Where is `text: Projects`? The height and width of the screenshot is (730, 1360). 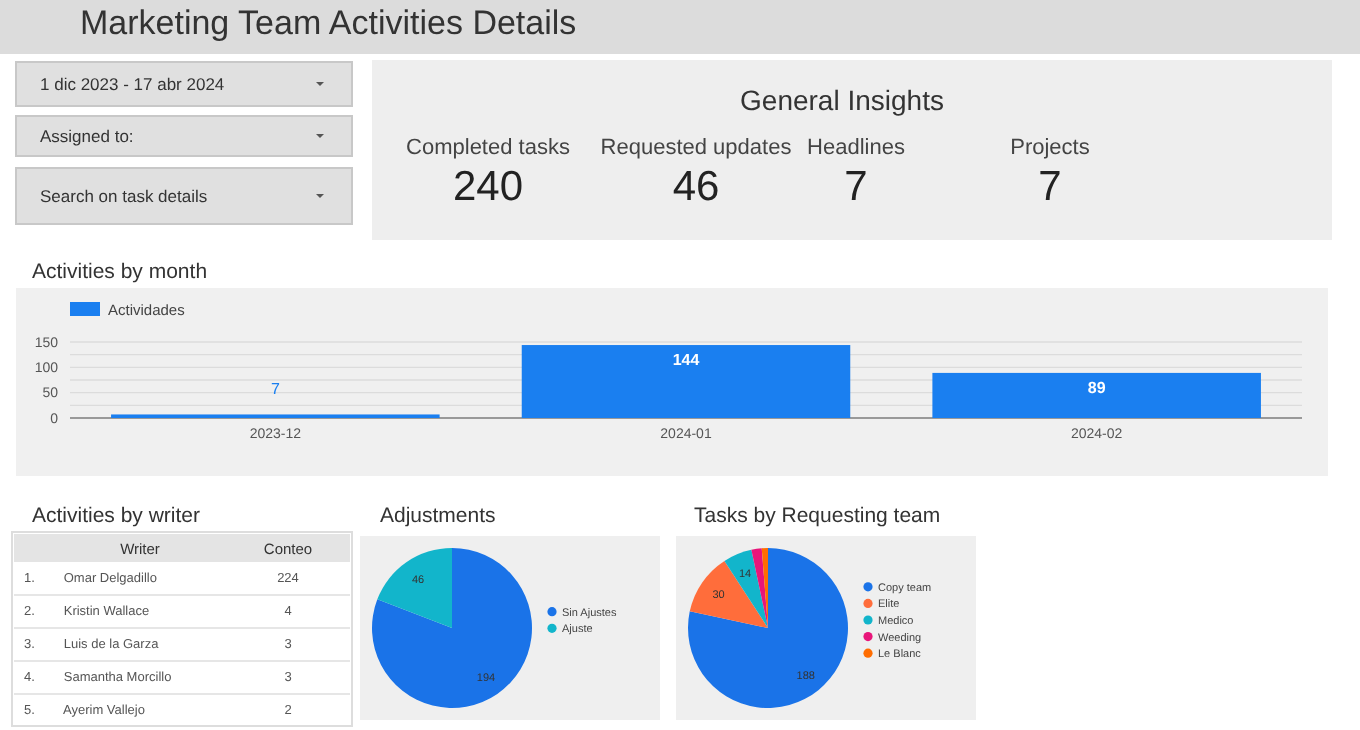
text: Projects is located at coordinates (1050, 148).